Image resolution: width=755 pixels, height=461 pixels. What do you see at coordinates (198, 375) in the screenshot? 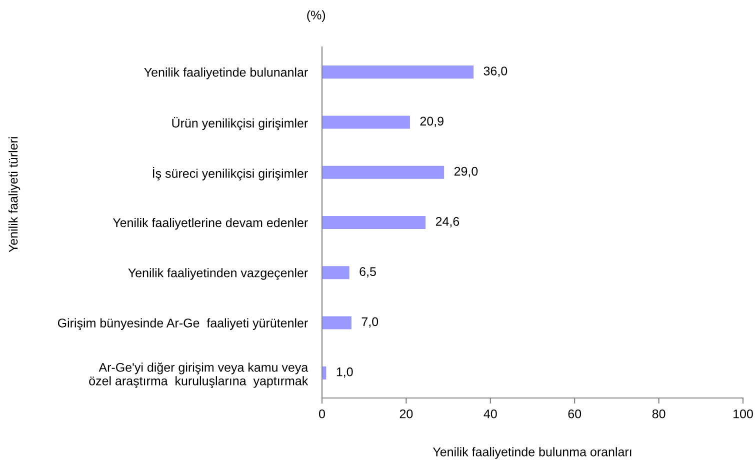
I see `y-tick-label: Ar-Ge'yi diğer girişim veya kamu veya özel araştırma kuruluşlarına yaptırmak` at bounding box center [198, 375].